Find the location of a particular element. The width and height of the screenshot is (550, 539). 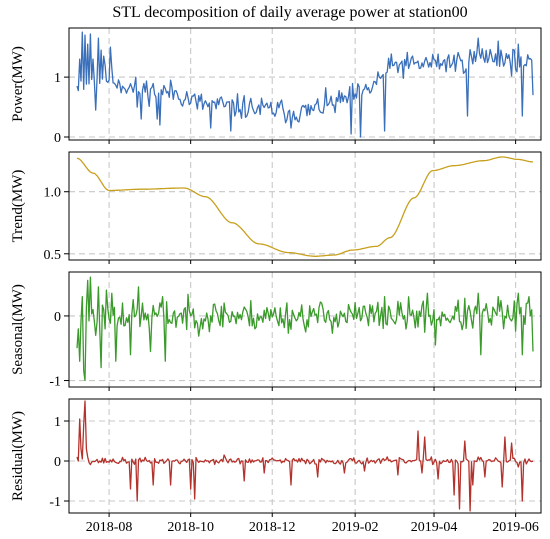

xtick-label-2018-10: 2018-10 is located at coordinates (190, 527).